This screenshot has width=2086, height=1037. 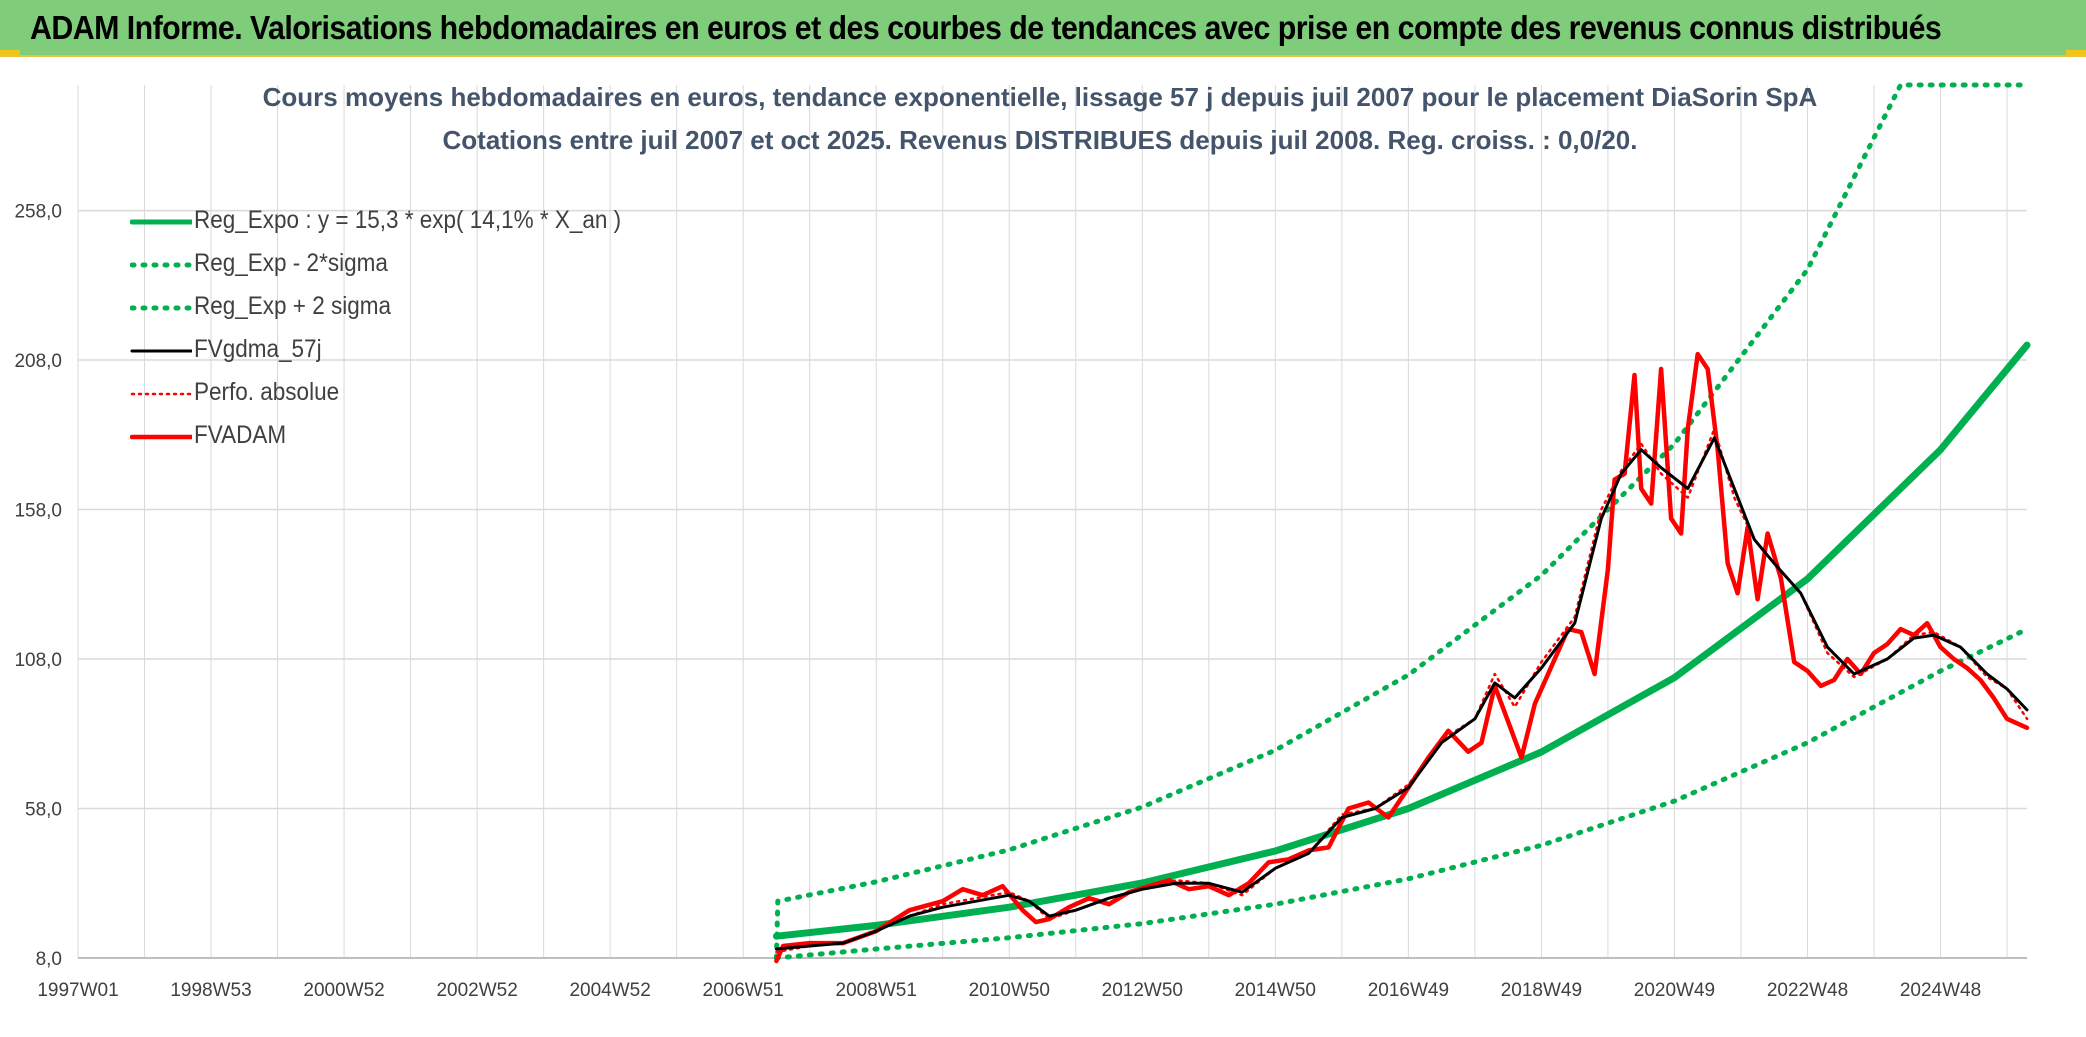 What do you see at coordinates (1541, 990) in the screenshot?
I see `x-tick-label: 2018W49` at bounding box center [1541, 990].